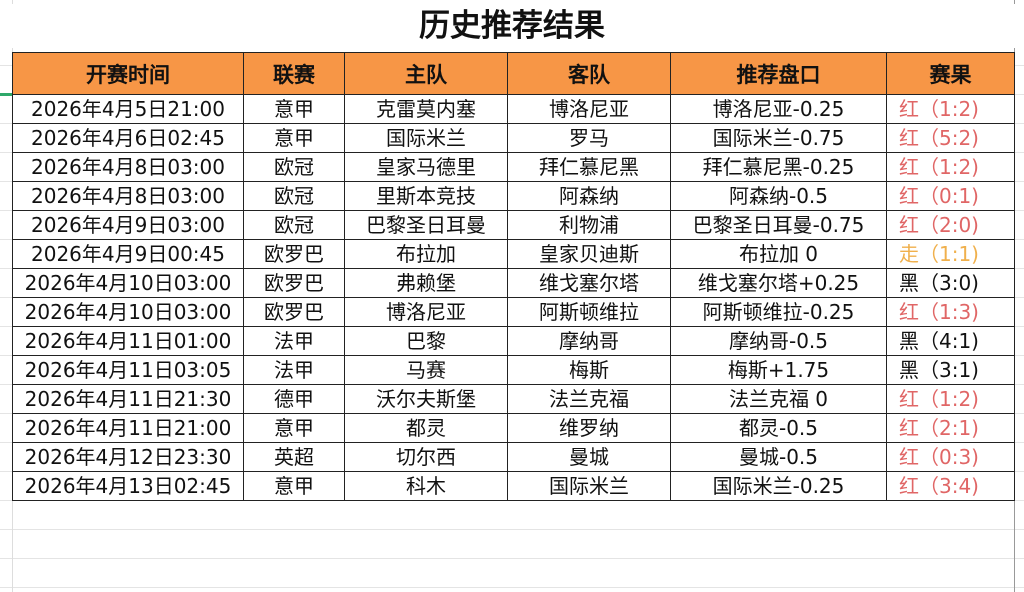  I want to click on cell-pick: 维戈塞尔塔+0.25, so click(778, 283).